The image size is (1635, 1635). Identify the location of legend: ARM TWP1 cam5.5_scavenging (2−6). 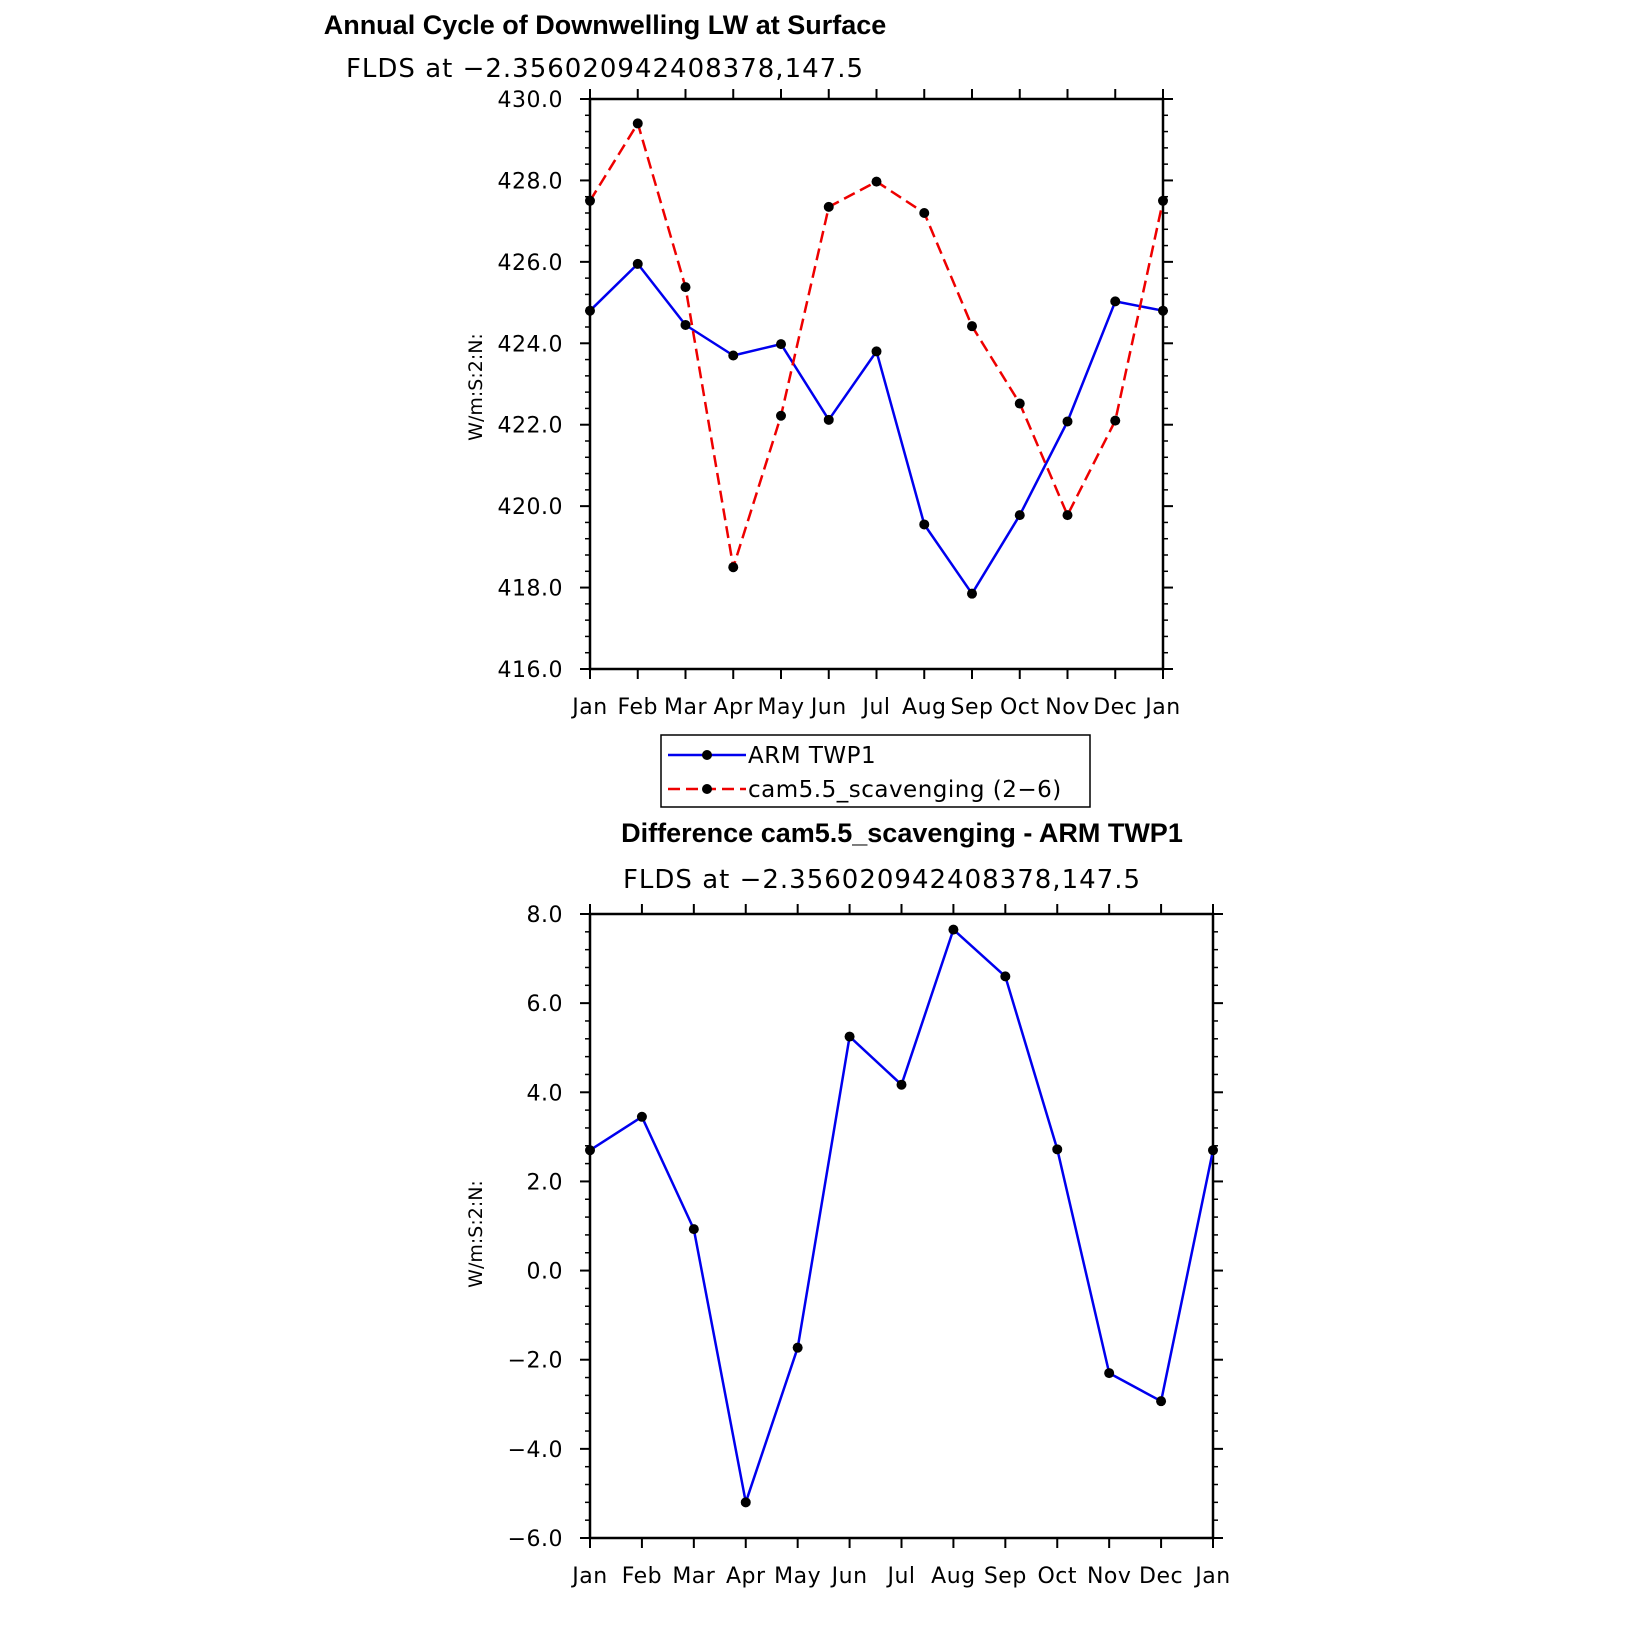
(875, 771).